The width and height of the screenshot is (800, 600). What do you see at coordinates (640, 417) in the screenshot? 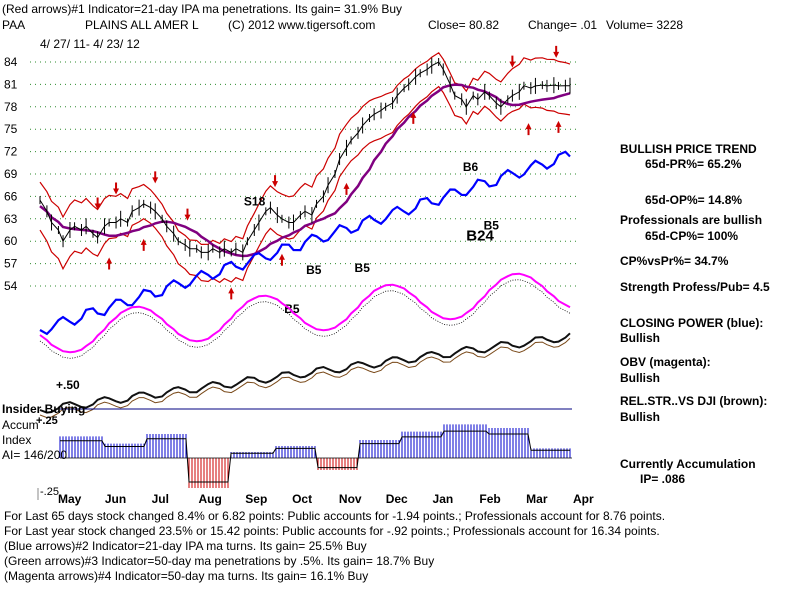
I see `relstr-value: Bullish` at bounding box center [640, 417].